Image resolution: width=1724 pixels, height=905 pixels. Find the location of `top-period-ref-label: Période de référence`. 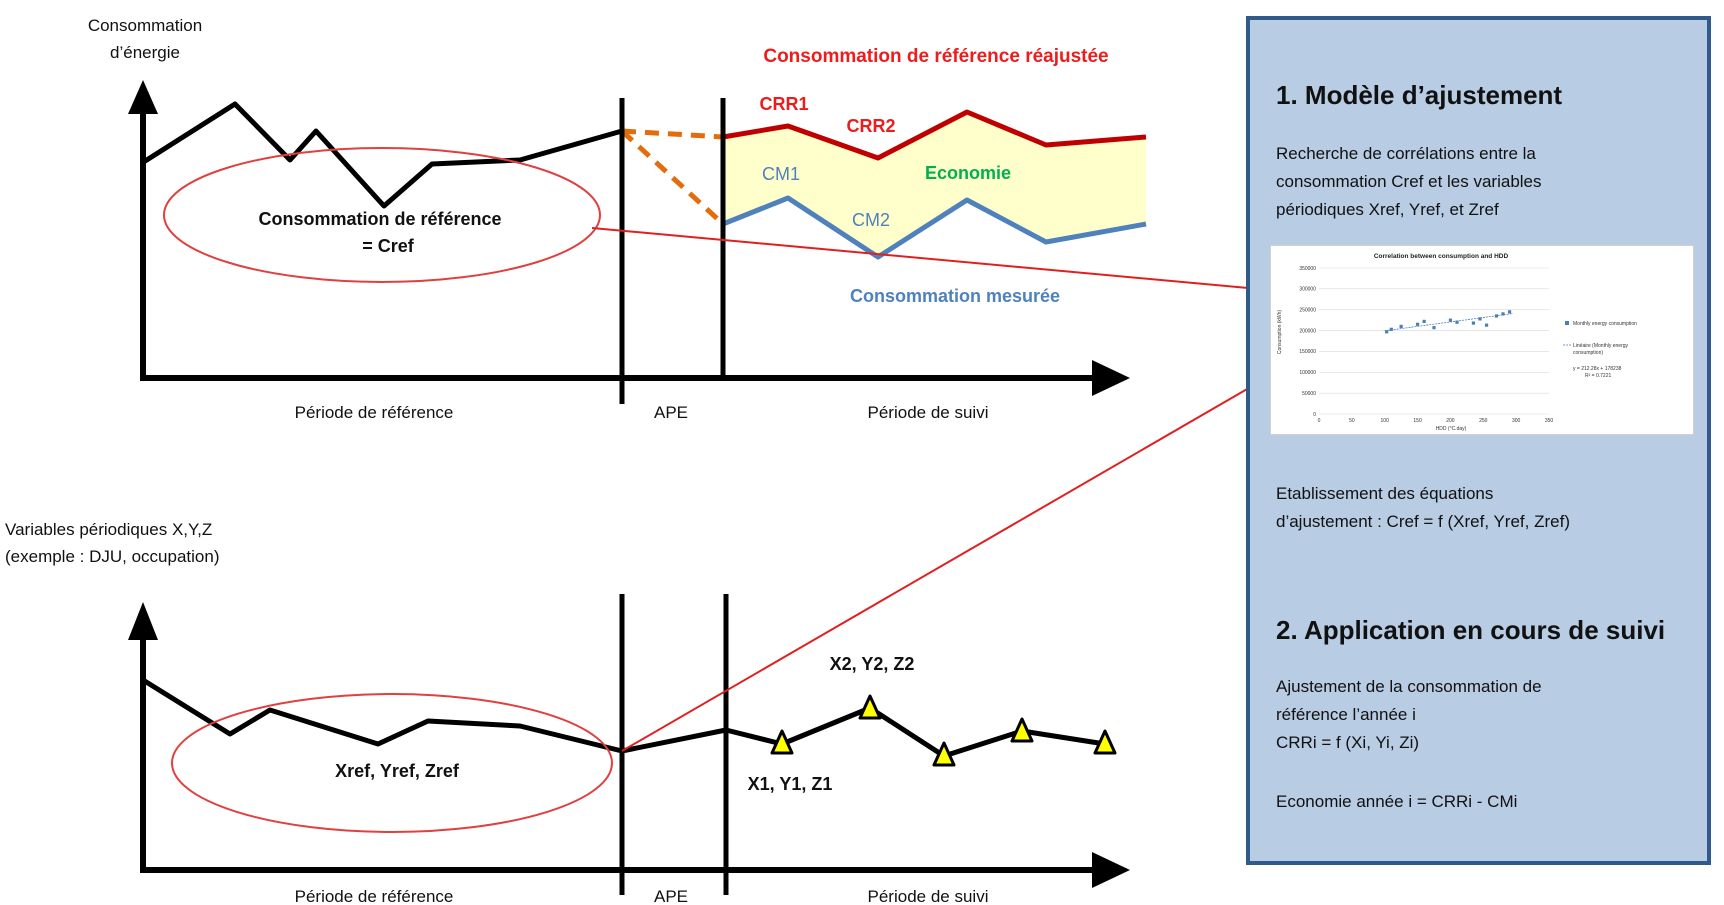

top-period-ref-label: Période de référence is located at coordinates (374, 412).